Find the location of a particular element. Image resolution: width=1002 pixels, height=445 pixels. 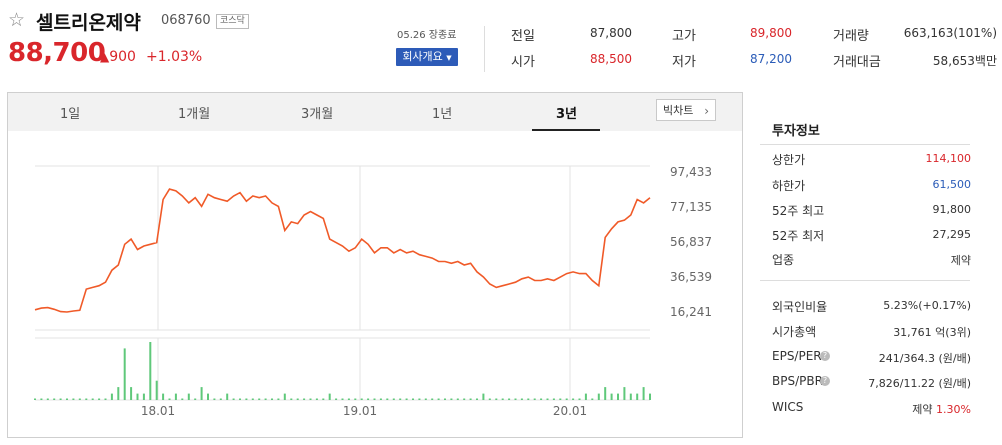

trading-date: 05.26 장종료 is located at coordinates (427, 35).